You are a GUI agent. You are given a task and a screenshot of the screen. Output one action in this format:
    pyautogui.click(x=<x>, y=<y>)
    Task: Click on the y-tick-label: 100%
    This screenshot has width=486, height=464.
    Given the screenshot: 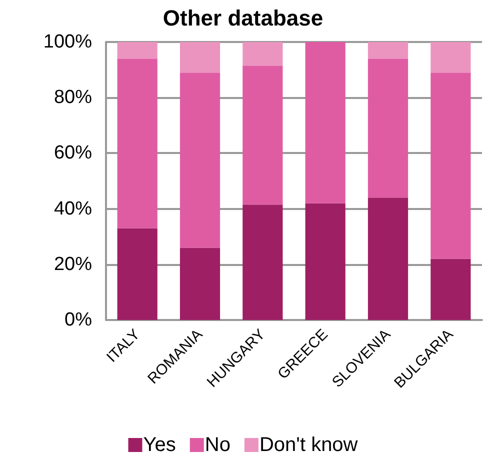 What is the action you would take?
    pyautogui.click(x=67, y=42)
    